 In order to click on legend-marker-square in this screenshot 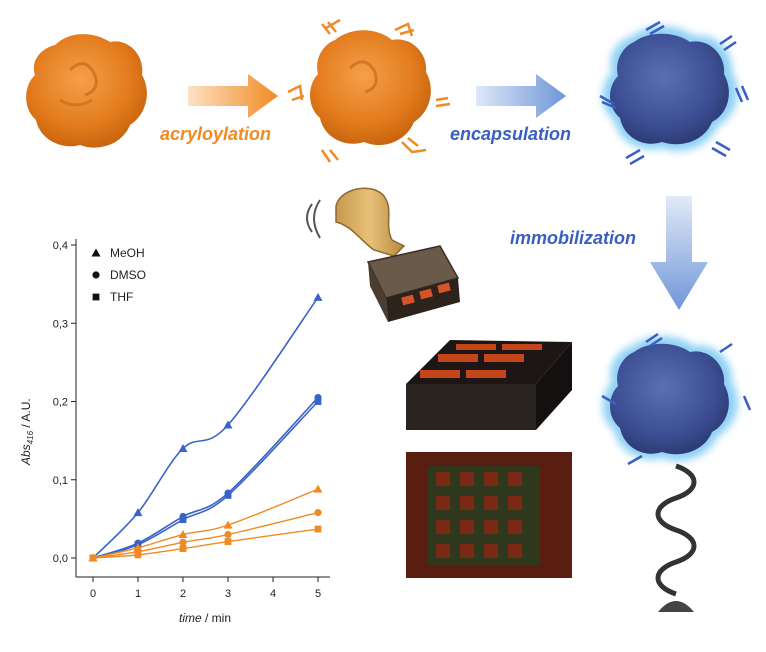, I will do `click(96, 297)`.